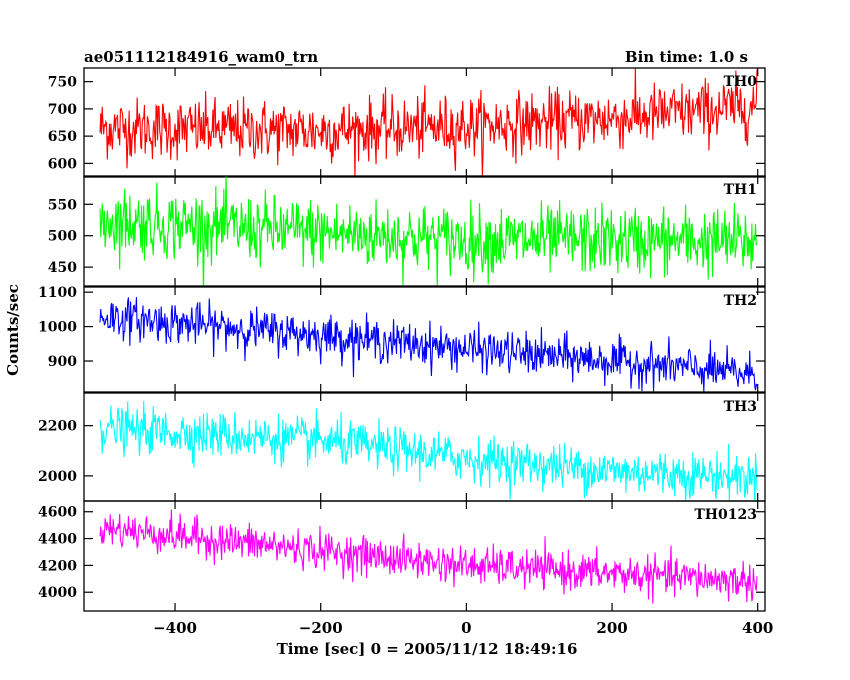 The height and width of the screenshot is (680, 850). What do you see at coordinates (611, 628) in the screenshot?
I see `x-tick-label: 200` at bounding box center [611, 628].